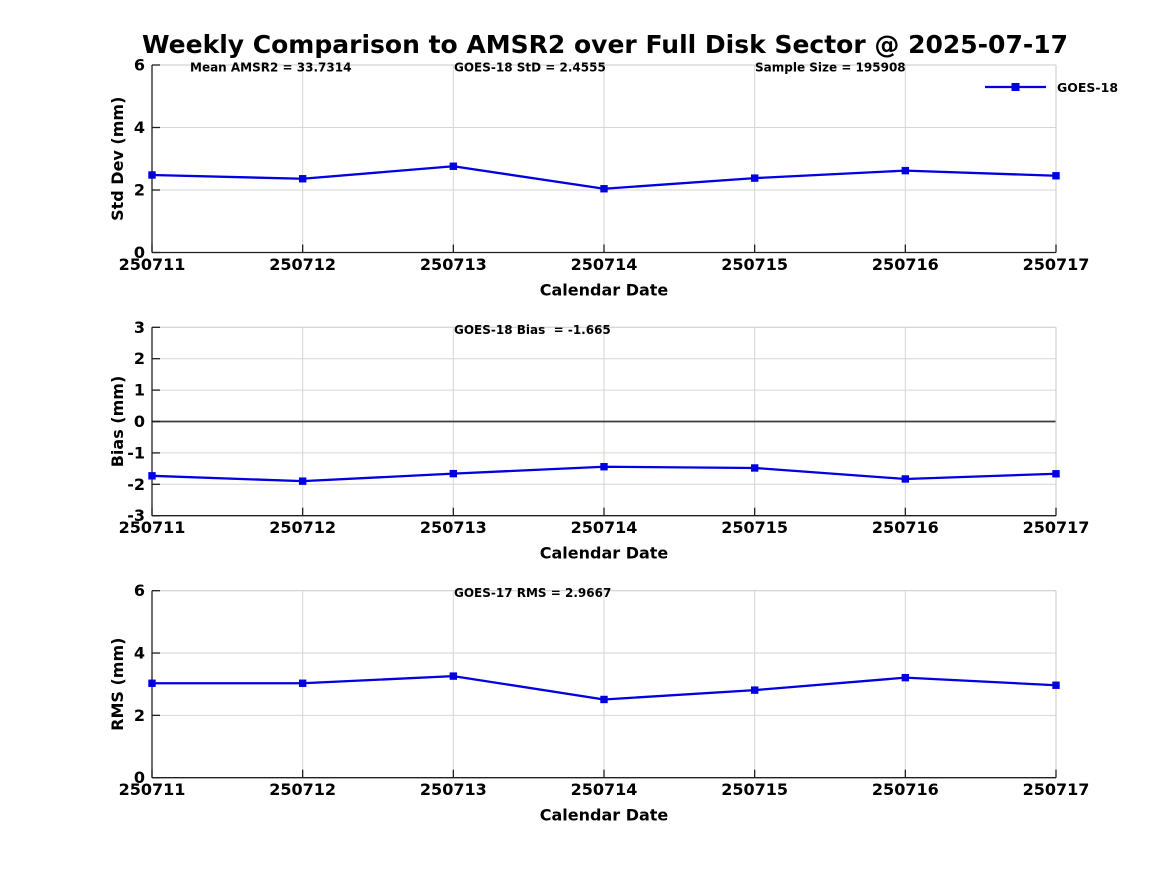 This screenshot has height=875, width=1167. What do you see at coordinates (117, 422) in the screenshot?
I see `y-axis-label: Bias (mm)` at bounding box center [117, 422].